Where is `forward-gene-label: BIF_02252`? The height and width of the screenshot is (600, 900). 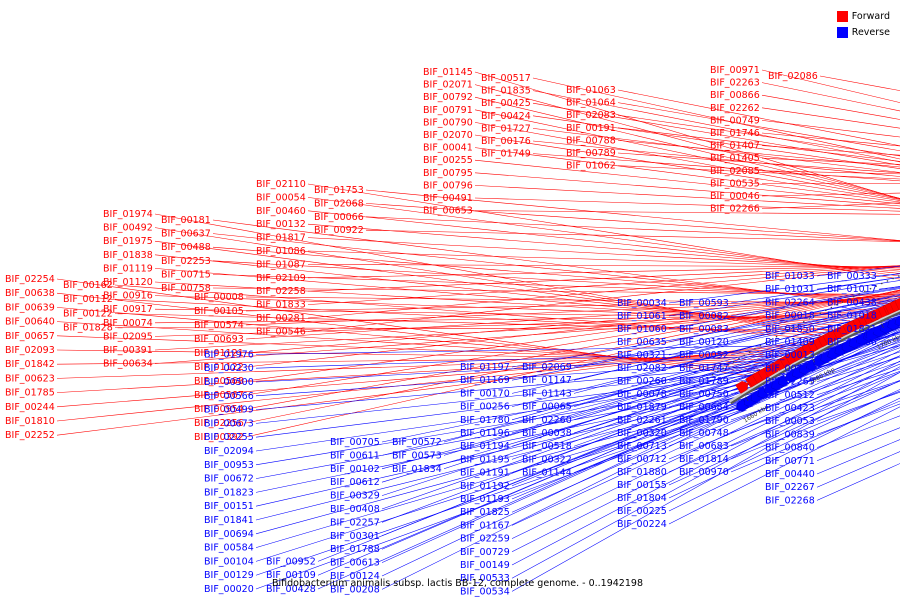 forward-gene-label: BIF_02252 is located at coordinates (30, 435).